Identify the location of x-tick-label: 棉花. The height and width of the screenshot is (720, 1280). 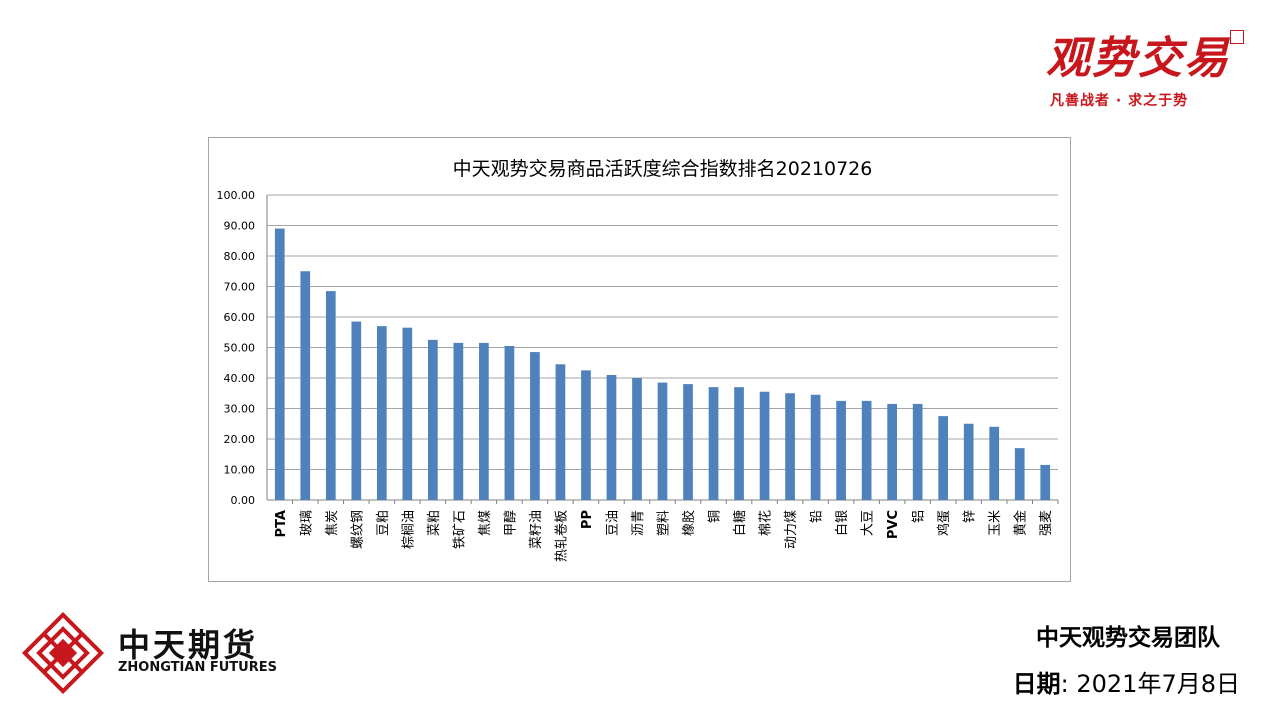
(766, 523).